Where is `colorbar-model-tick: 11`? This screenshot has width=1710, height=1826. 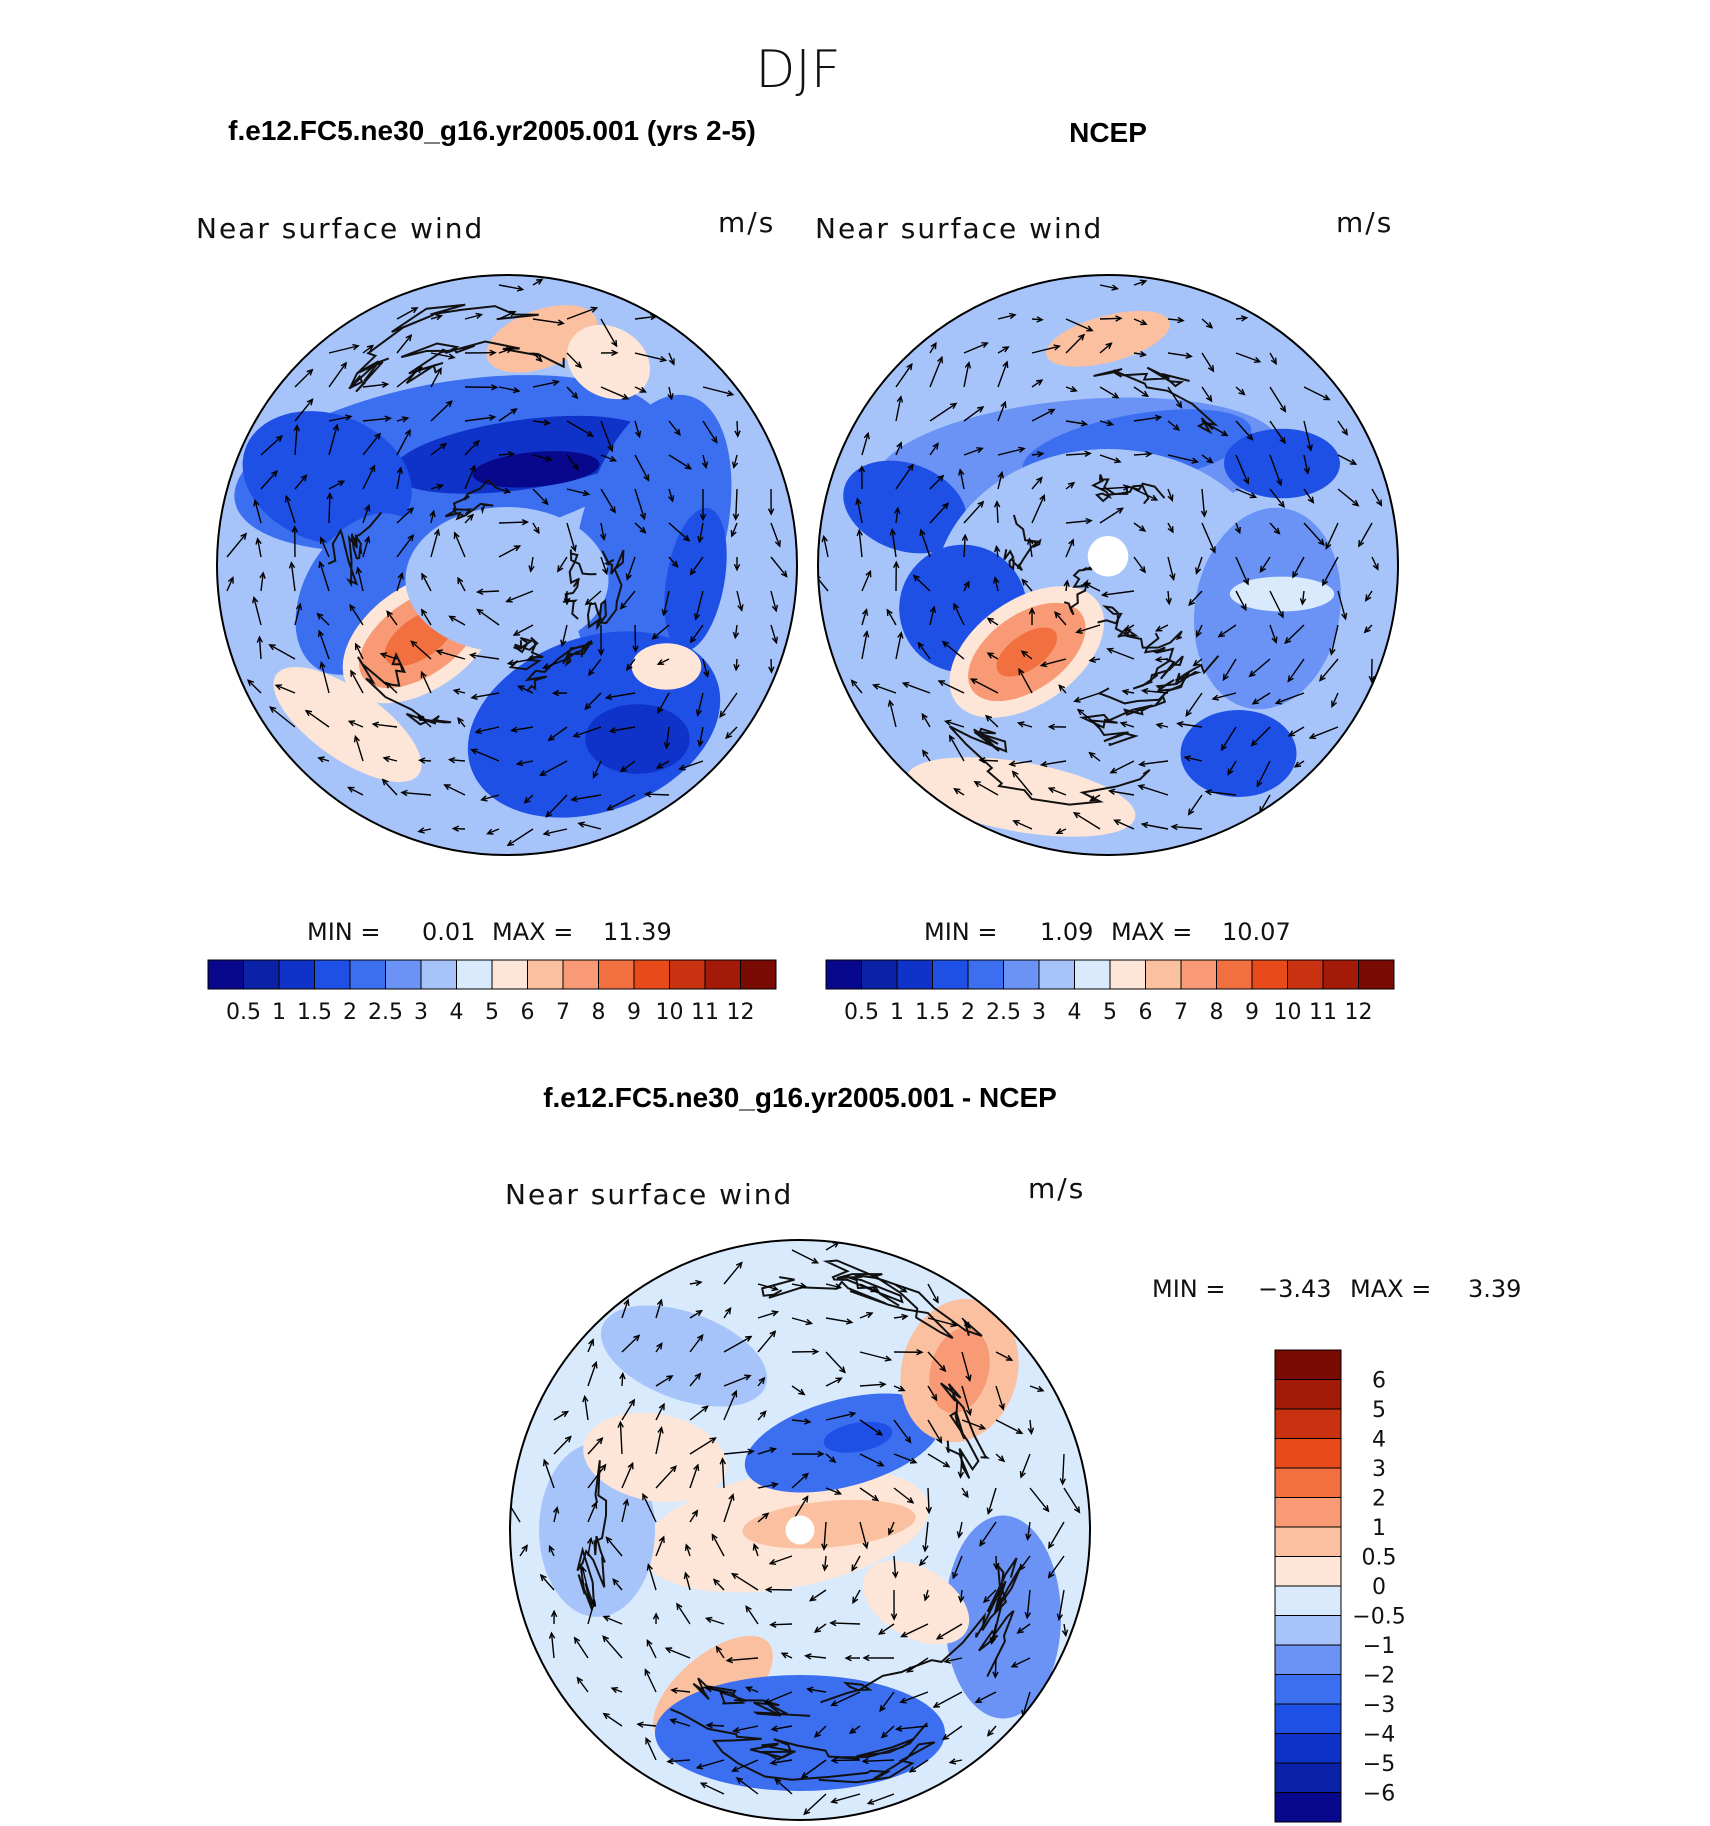 colorbar-model-tick: 11 is located at coordinates (705, 1012).